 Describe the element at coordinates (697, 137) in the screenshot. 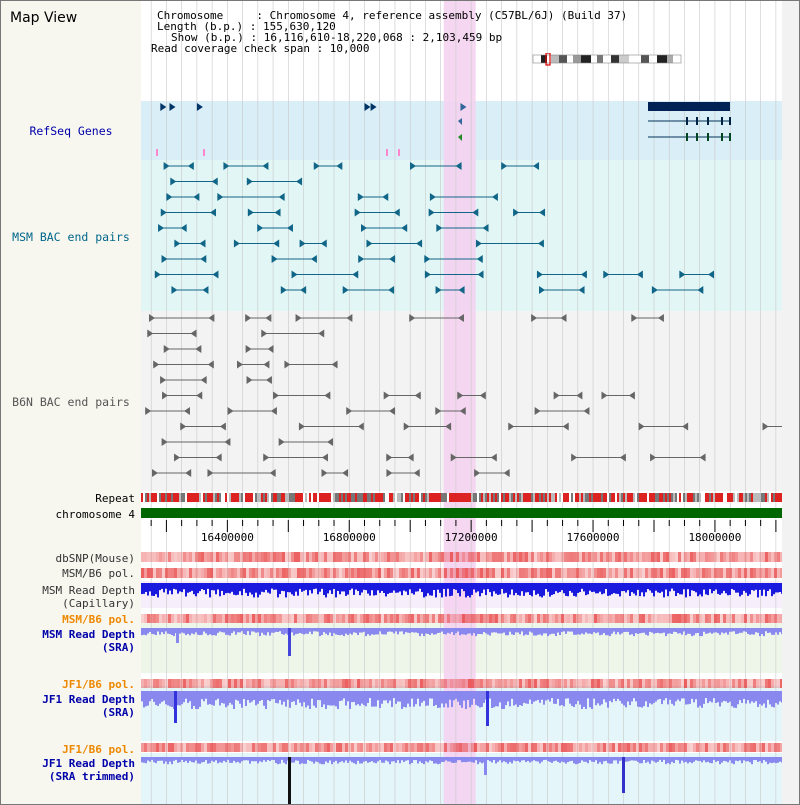

I see `gene-exon` at that location.